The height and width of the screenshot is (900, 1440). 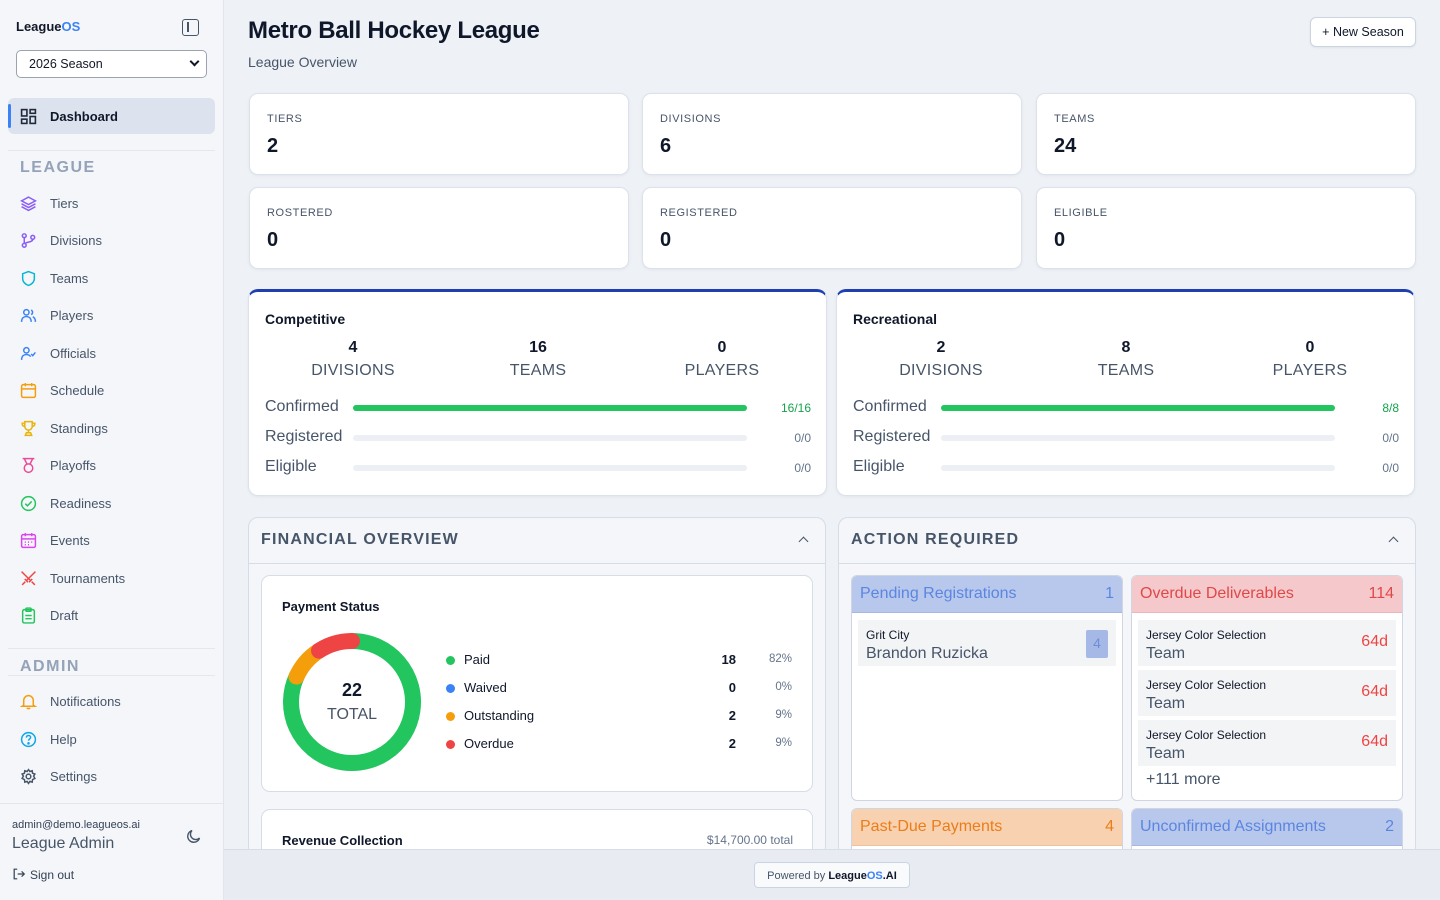 I want to click on sign-out-link: Sign out, so click(x=43, y=874).